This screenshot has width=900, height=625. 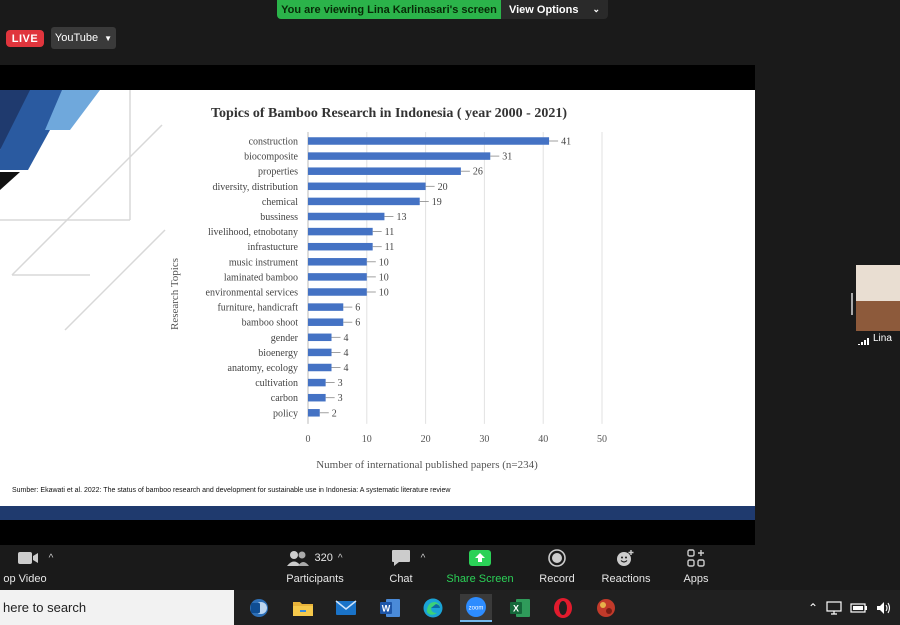 I want to click on y-category-label: gender, so click(x=285, y=338).